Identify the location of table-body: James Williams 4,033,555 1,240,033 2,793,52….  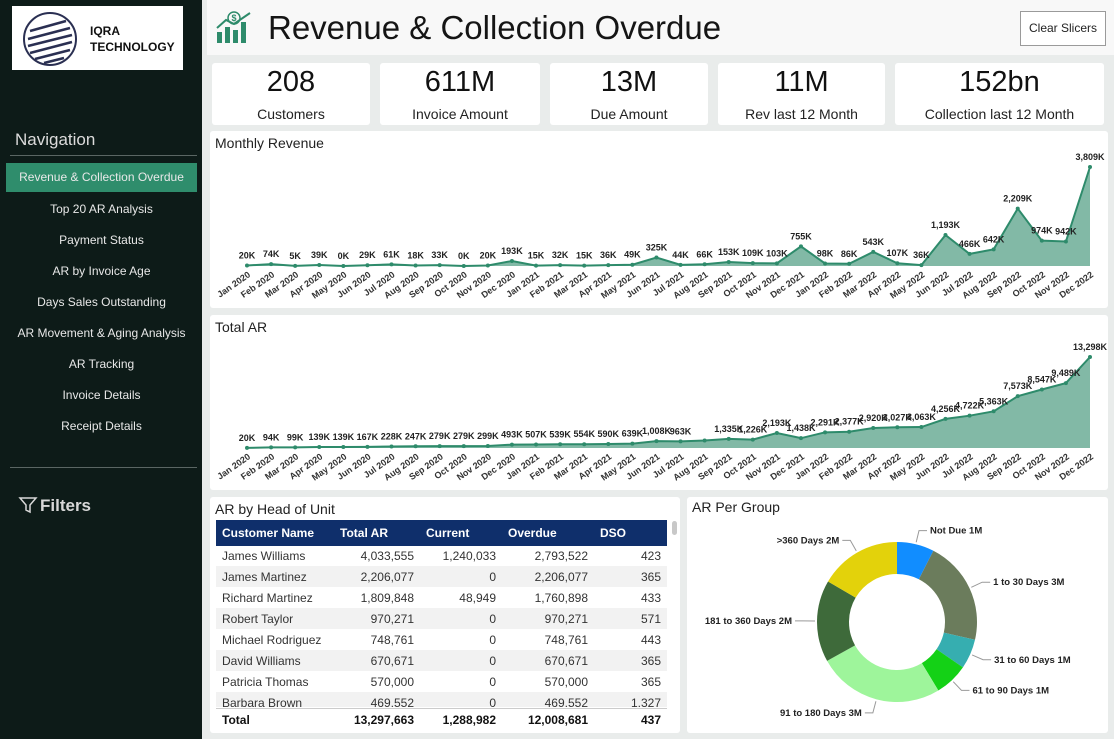
(441, 626).